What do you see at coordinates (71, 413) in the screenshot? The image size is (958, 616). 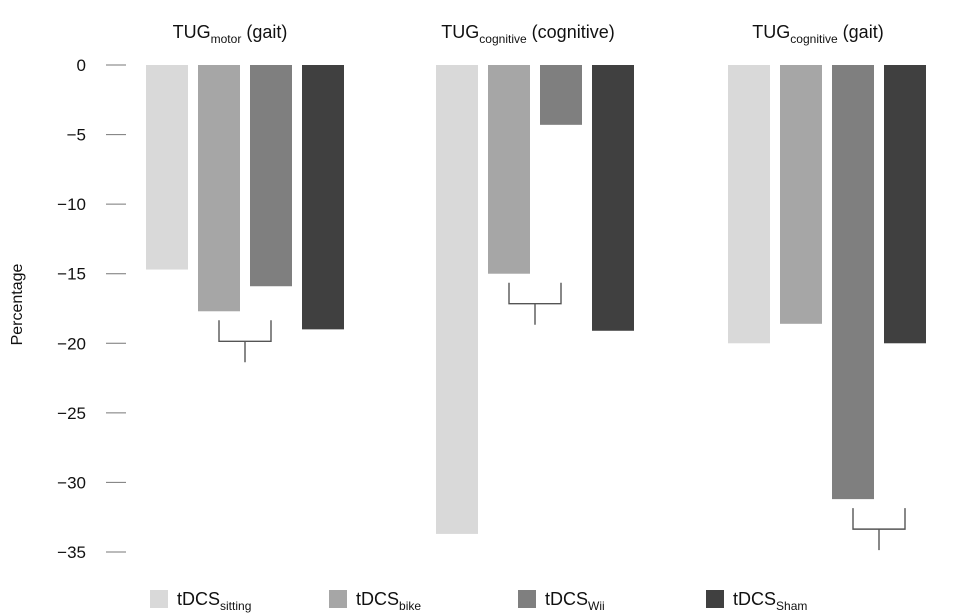 I see `y-tick-label: −25` at bounding box center [71, 413].